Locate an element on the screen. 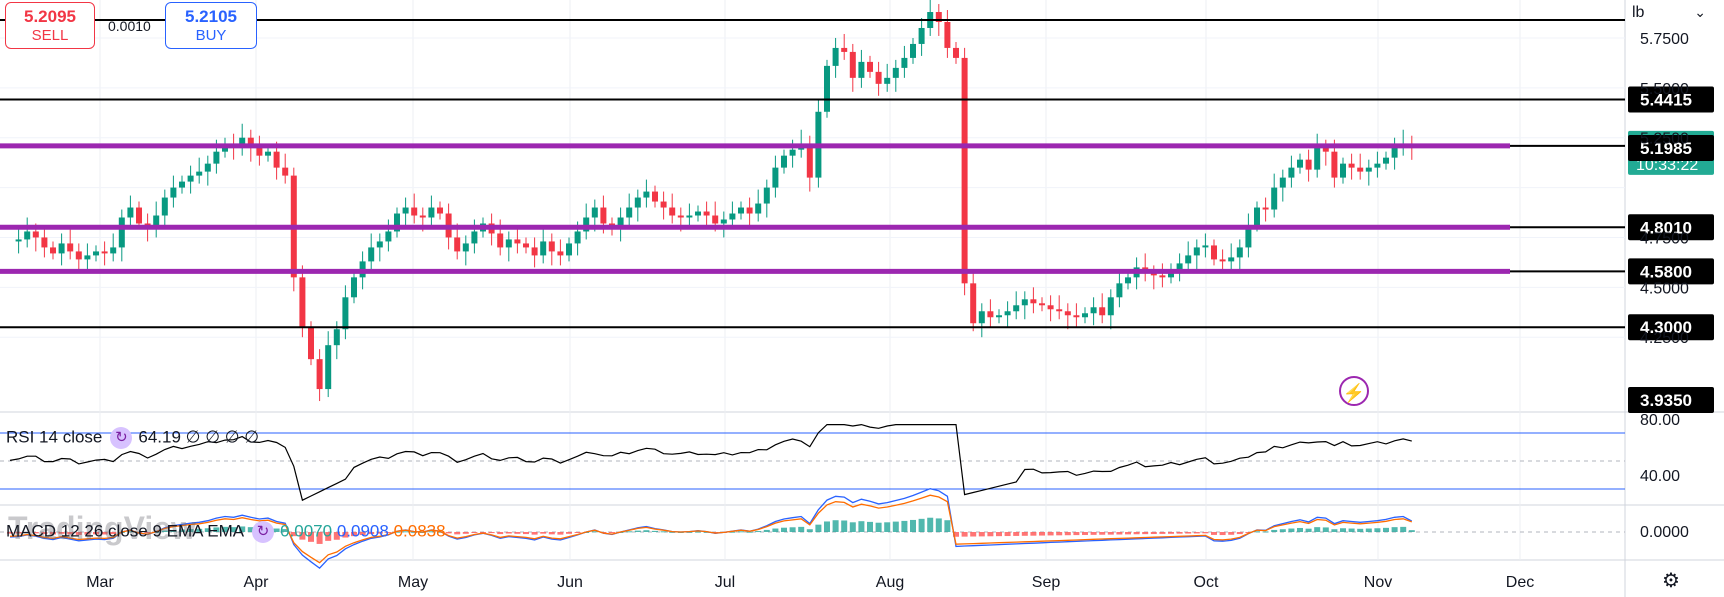  rsi-line is located at coordinates (710, 462).